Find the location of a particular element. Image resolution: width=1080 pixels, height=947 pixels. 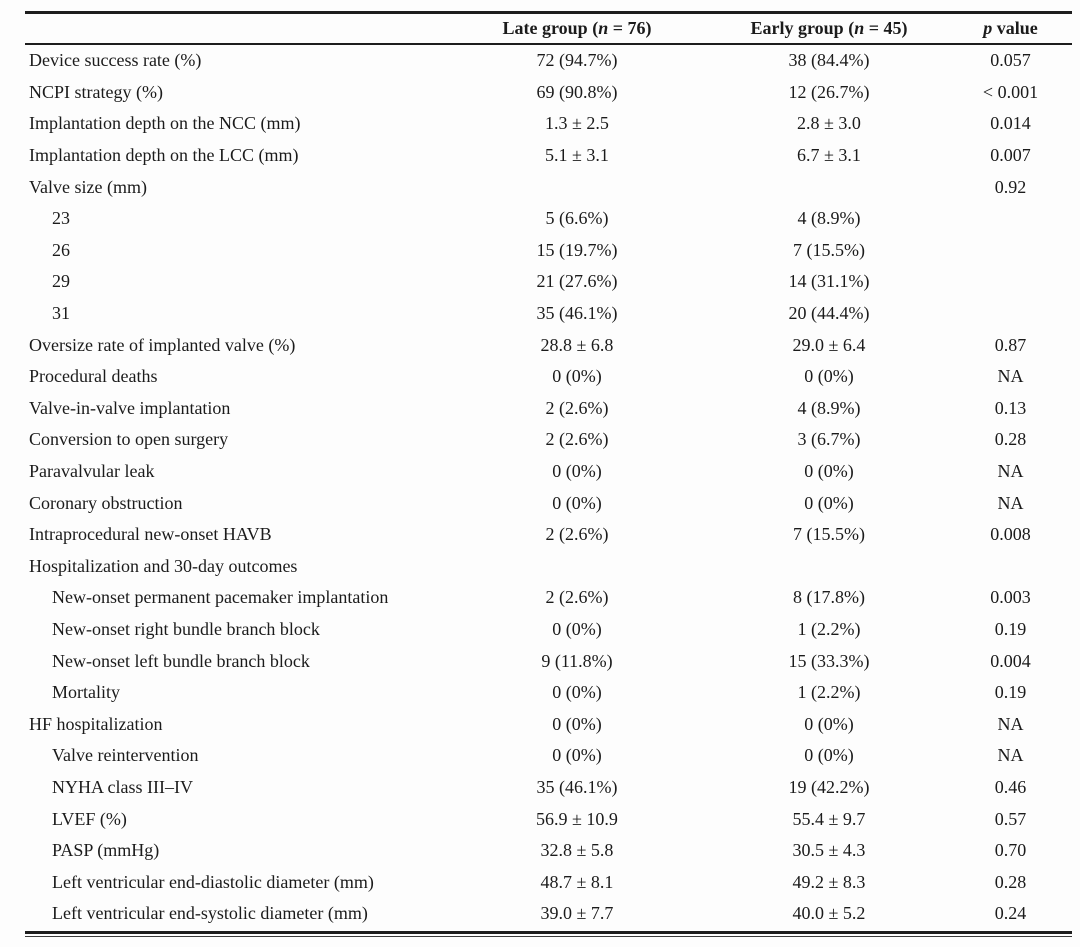

table-top-rule is located at coordinates (548, 12).